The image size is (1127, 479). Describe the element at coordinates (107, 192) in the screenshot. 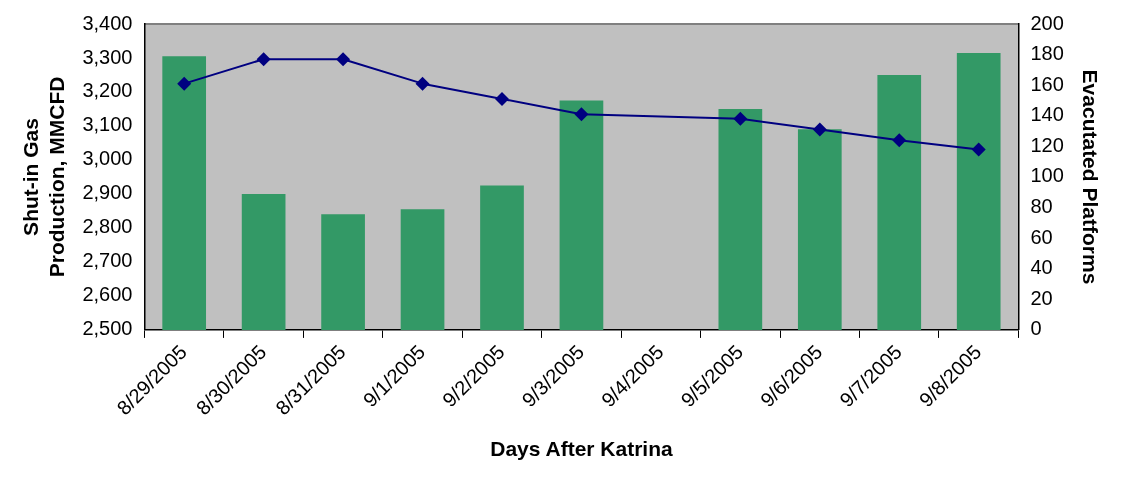

I see `y-tick-label: 2,900` at that location.